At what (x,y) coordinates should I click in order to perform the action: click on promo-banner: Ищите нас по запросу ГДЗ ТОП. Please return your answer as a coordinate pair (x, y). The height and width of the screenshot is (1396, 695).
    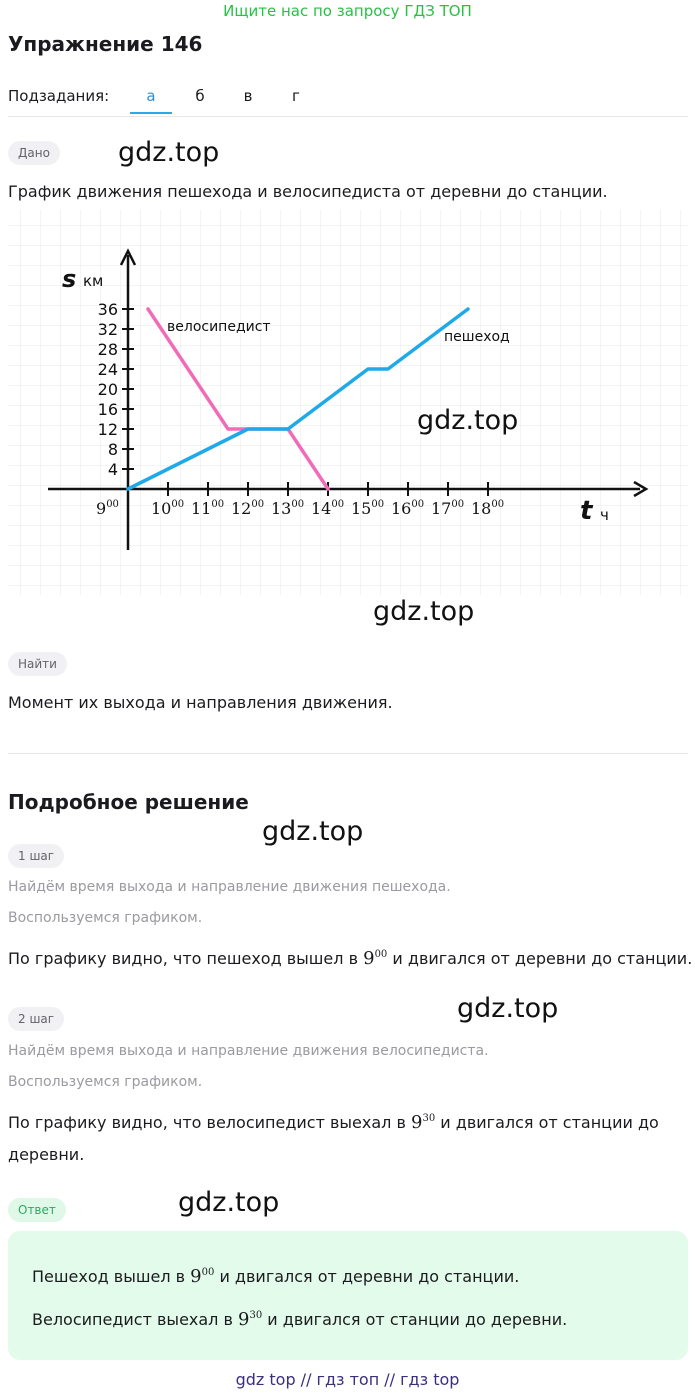
    Looking at the image, I should click on (347, 11).